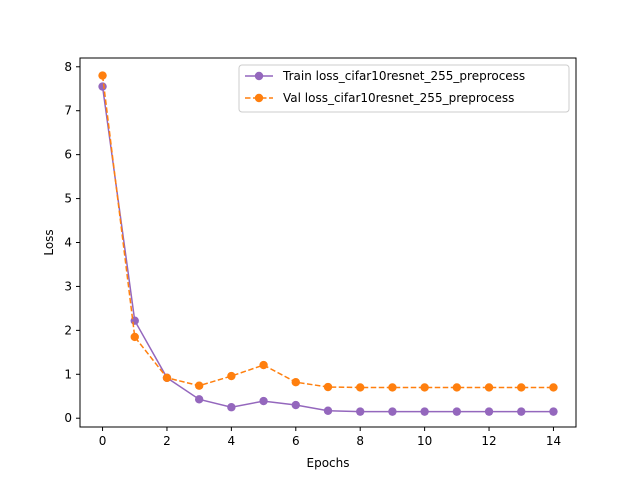 This screenshot has width=640, height=480. What do you see at coordinates (360, 441) in the screenshot?
I see `x-tick-label: 8` at bounding box center [360, 441].